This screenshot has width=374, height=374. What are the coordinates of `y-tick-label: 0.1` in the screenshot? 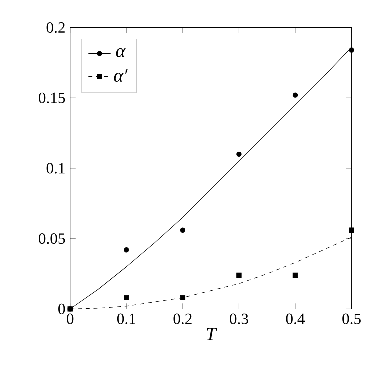 It's located at (55, 168).